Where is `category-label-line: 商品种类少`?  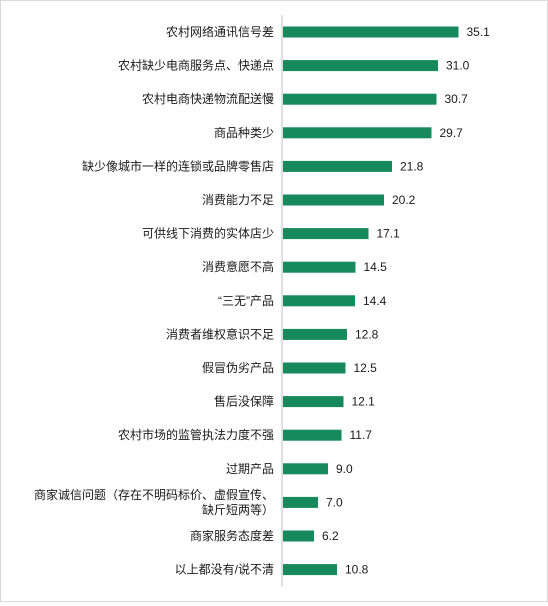 category-label-line: 商品种类少 is located at coordinates (244, 132).